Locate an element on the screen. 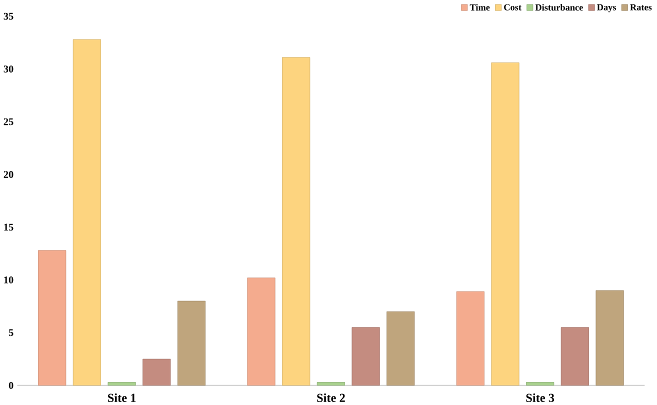 The height and width of the screenshot is (405, 657). y-tick-label: 0 is located at coordinates (11, 385).